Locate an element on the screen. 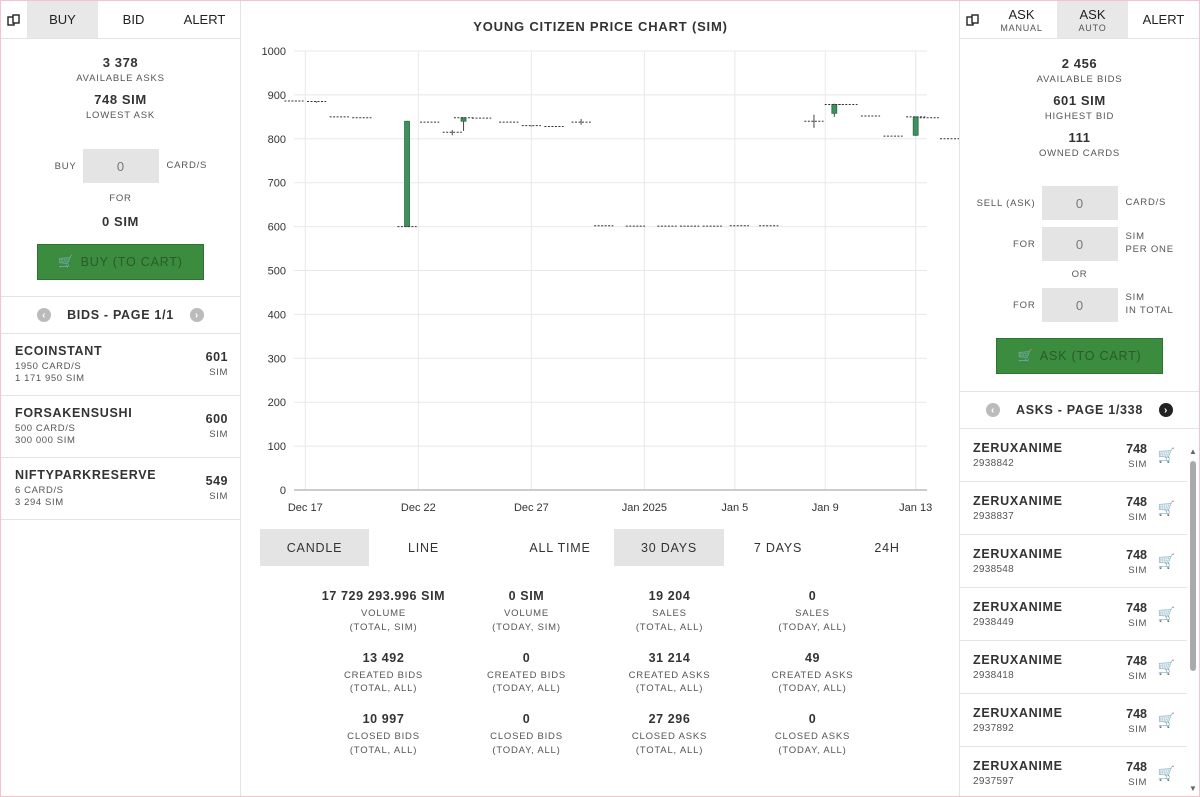 Image resolution: width=1200 pixels, height=797 pixels. list-item: ZERUXANIME 2937597 748 SIM 🛒 is located at coordinates (1073, 771).